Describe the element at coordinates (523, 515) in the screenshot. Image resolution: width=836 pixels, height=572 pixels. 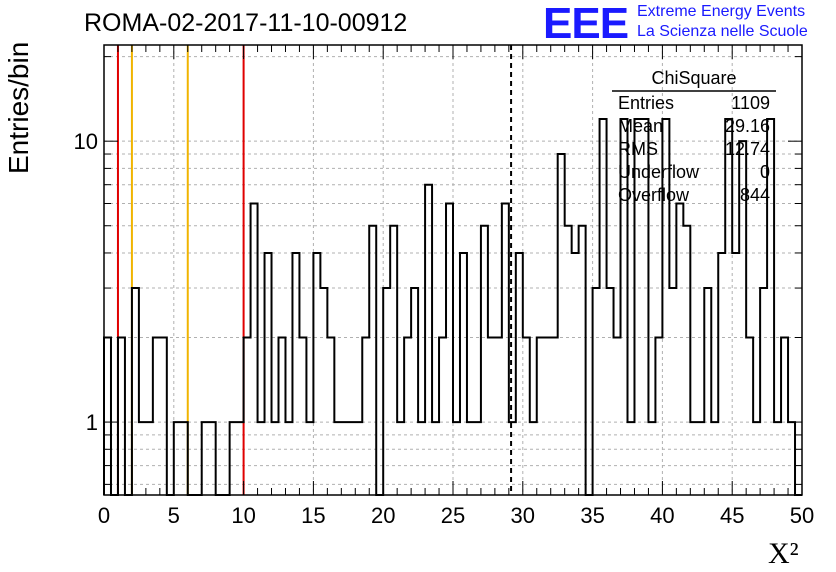
I see `x-tick-label: 30` at that location.